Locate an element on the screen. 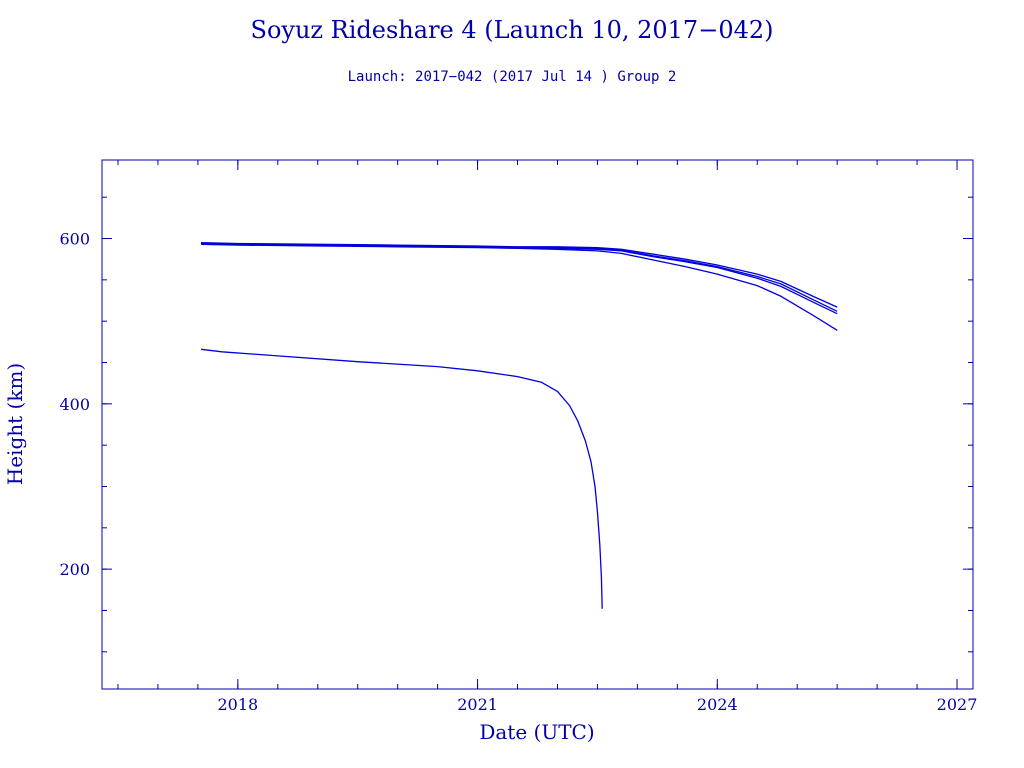 This screenshot has width=1024, height=768. y-tick-label: 600 is located at coordinates (74, 239).